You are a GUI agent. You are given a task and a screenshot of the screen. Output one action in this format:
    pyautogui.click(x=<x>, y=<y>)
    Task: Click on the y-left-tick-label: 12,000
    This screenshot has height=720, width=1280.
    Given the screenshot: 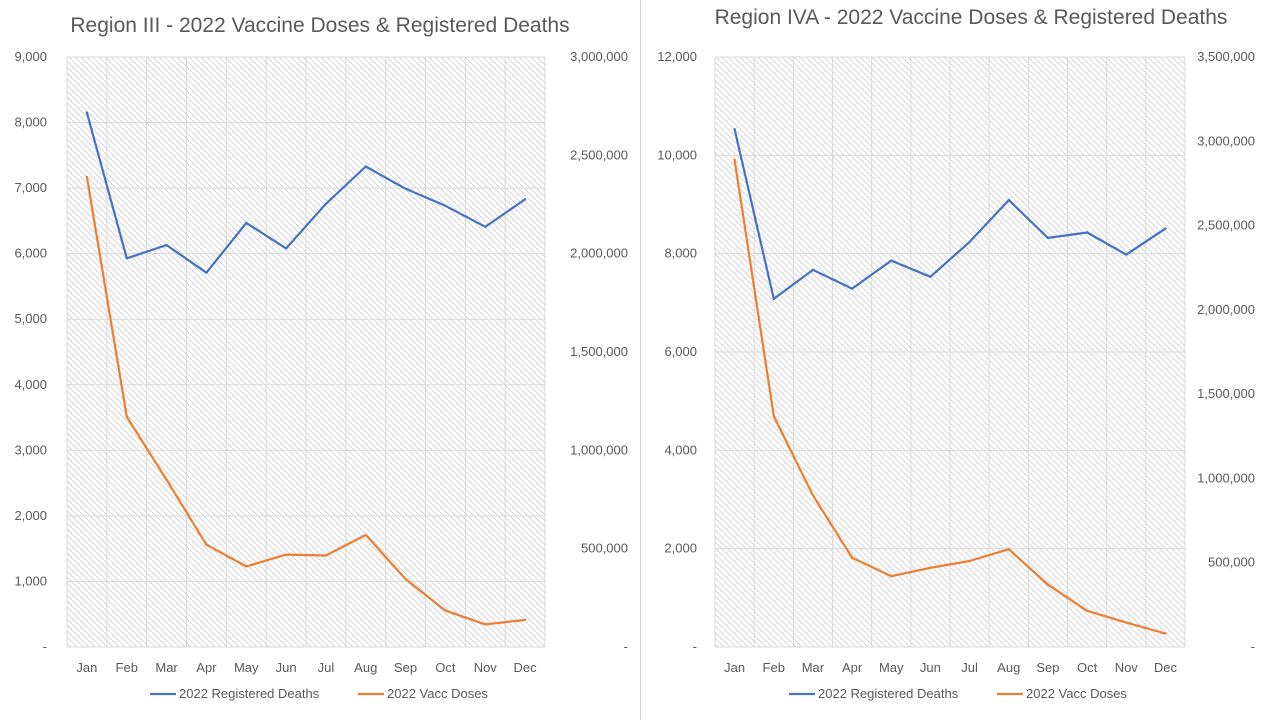 What is the action you would take?
    pyautogui.click(x=677, y=56)
    